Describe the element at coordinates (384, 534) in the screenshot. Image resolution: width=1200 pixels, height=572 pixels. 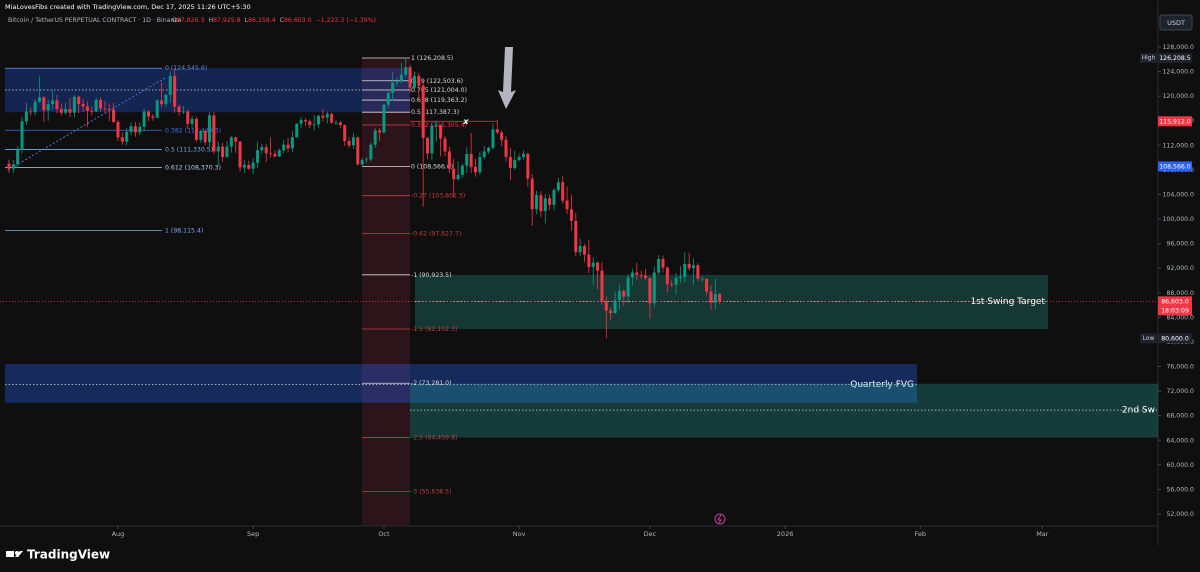
I see `x-tick-label: Oct` at that location.